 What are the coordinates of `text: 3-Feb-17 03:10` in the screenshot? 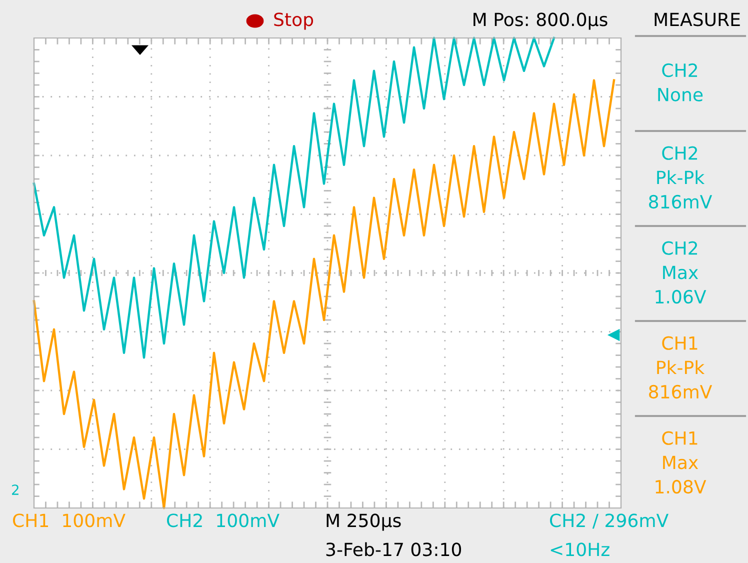 It's located at (394, 549).